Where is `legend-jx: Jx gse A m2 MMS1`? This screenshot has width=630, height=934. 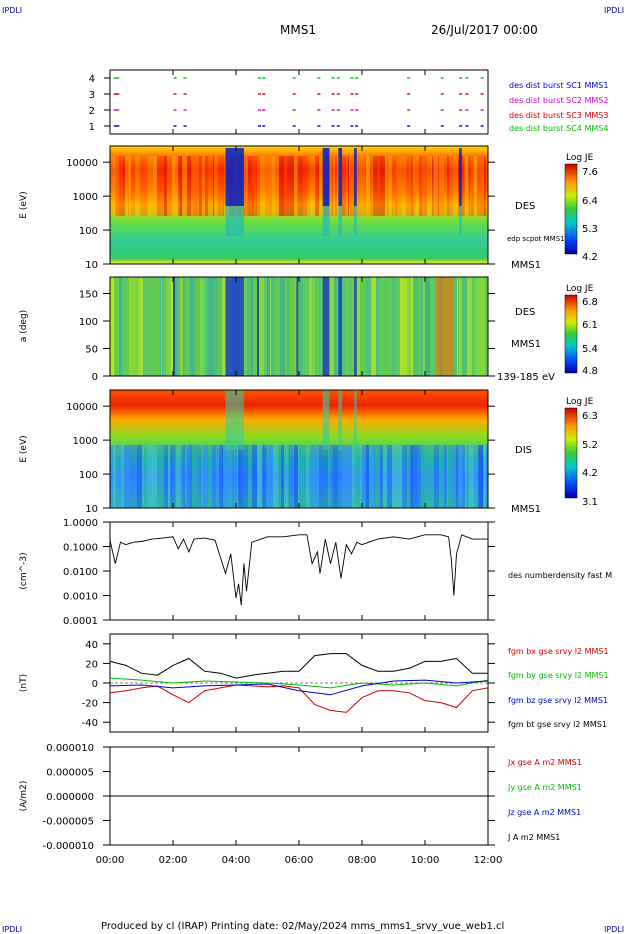
legend-jx: Jx gse A m2 MMS1 is located at coordinates (544, 762).